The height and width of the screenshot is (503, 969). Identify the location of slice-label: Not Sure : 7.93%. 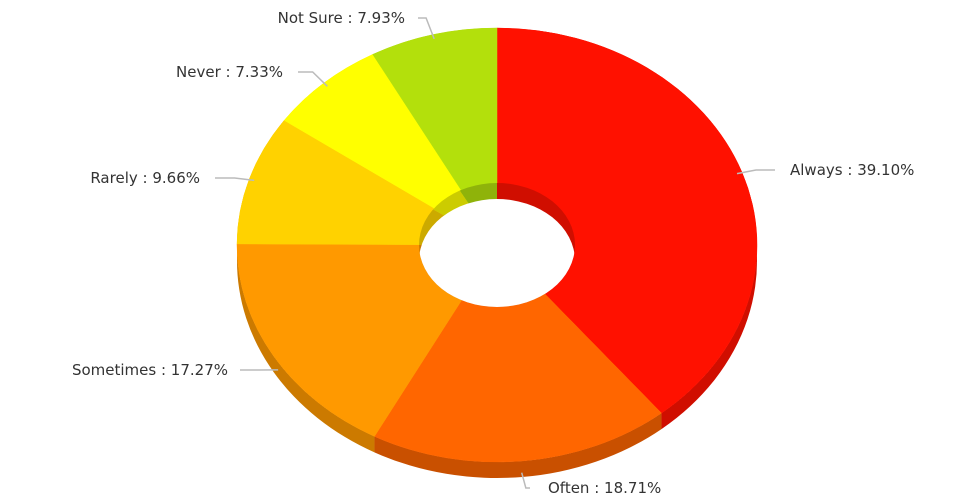
(341, 18).